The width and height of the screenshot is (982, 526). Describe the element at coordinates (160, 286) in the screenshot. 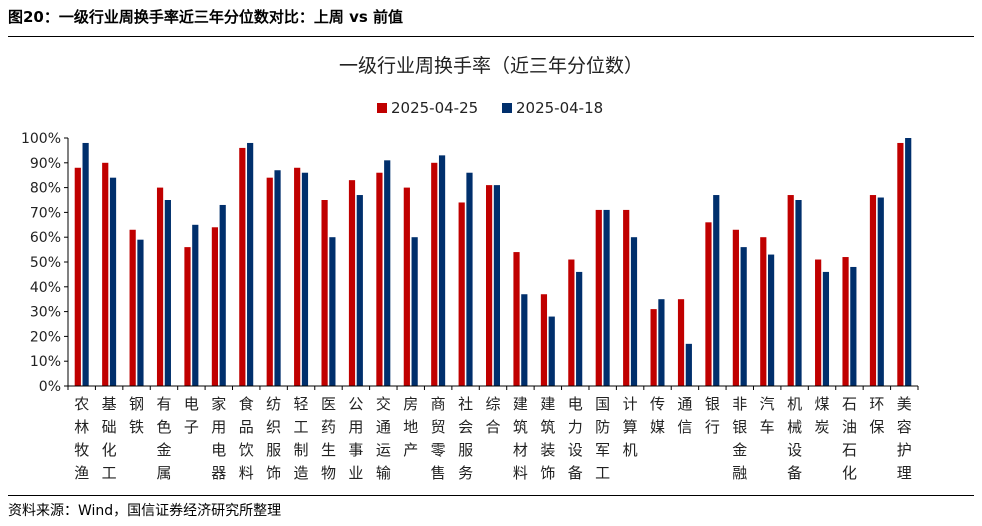

I see `bar-2025-04-25-有色金属` at that location.